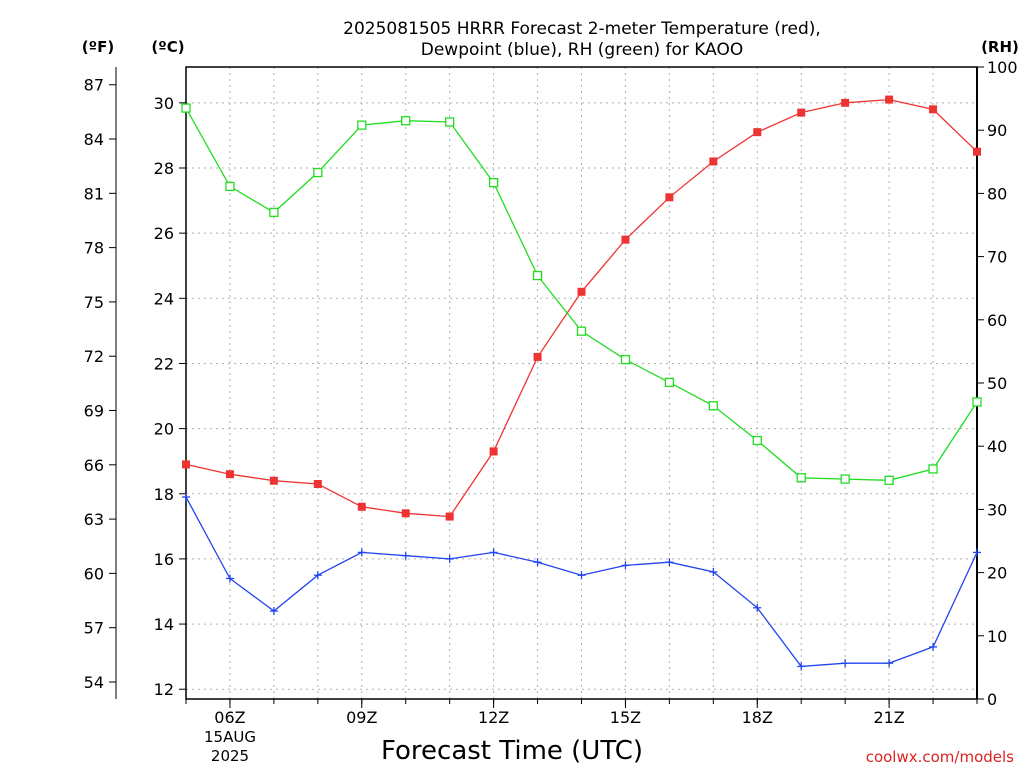 The image size is (1024, 773). Describe the element at coordinates (625, 717) in the screenshot. I see `x-tick-label: 15Z` at that location.